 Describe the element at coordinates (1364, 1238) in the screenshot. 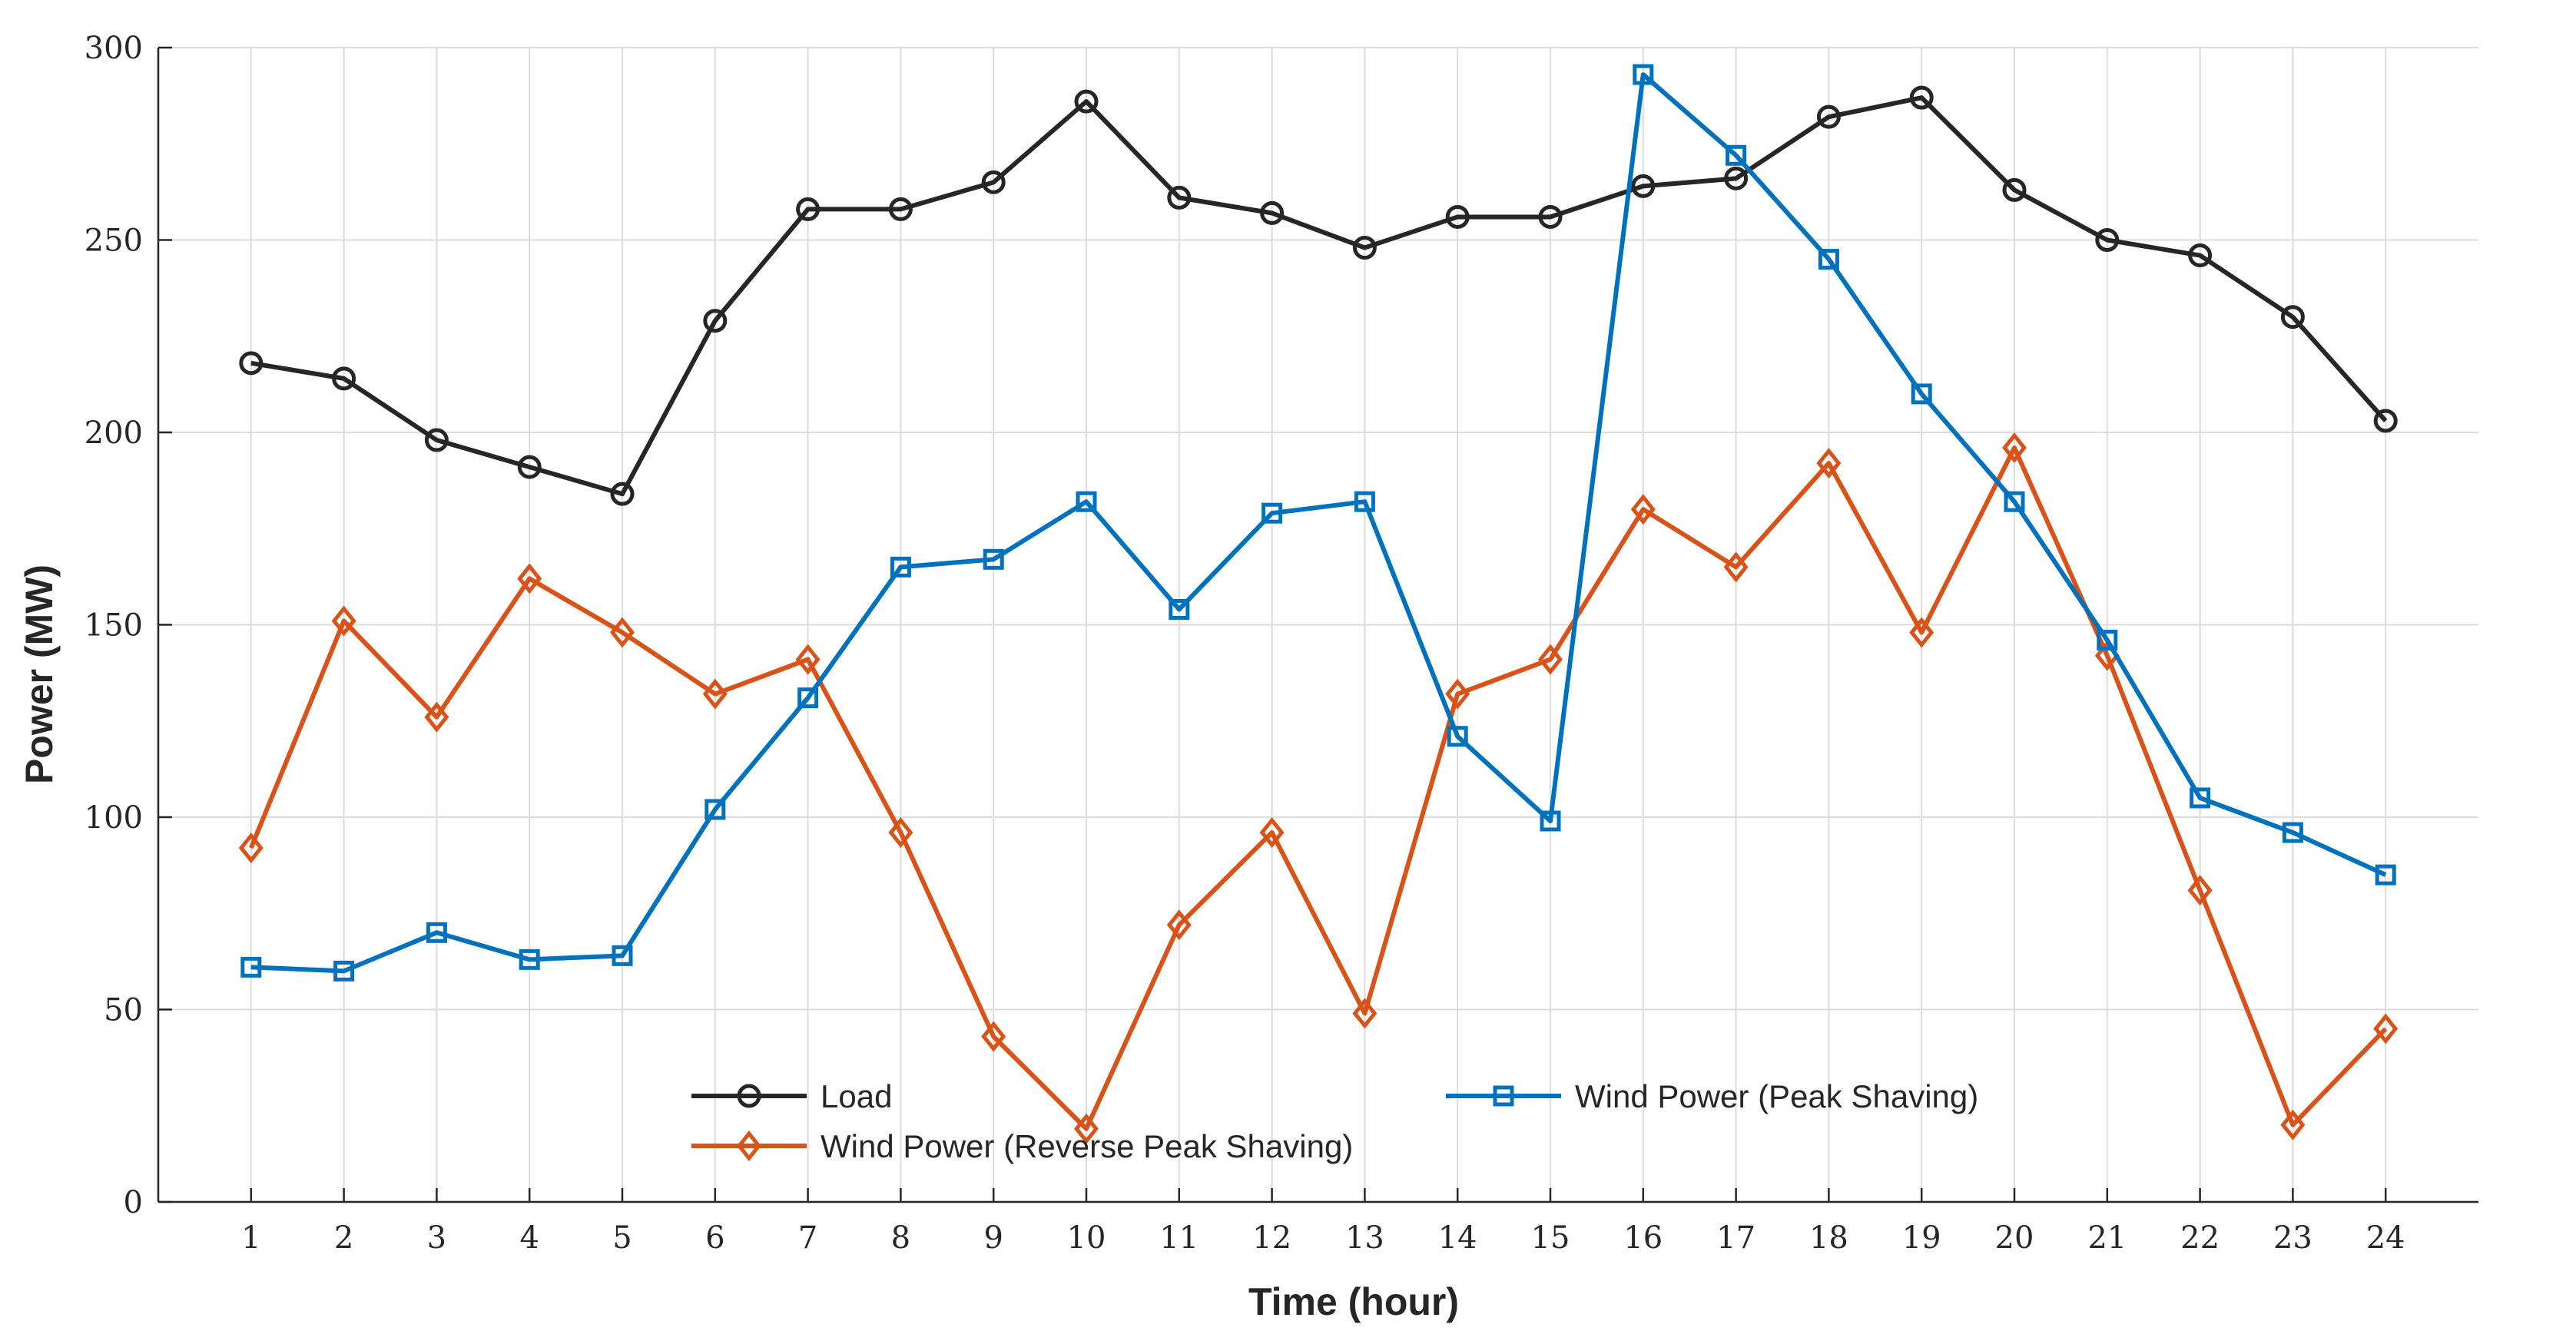

I see `x-tick-label: 13` at that location.